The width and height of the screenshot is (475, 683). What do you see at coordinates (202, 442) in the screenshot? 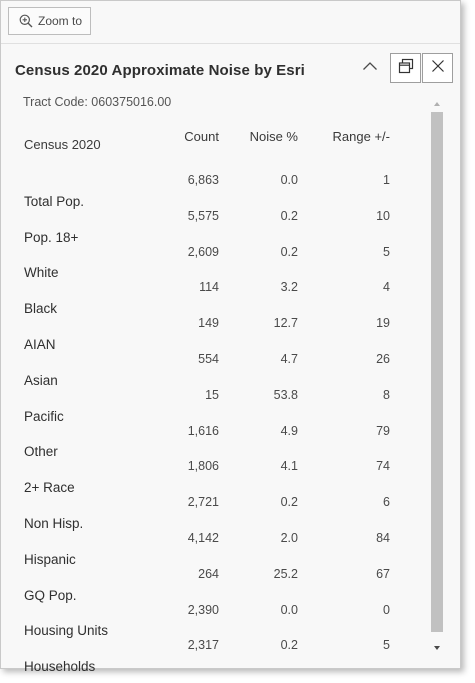
I see `table-row: Other 1,616 4.9 79` at bounding box center [202, 442].